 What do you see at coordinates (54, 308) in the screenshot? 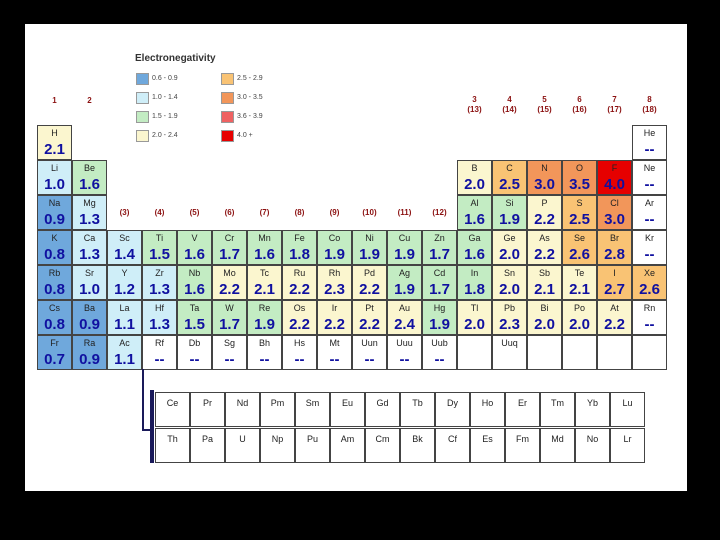
I see `element-symbol: Cs` at bounding box center [54, 308].